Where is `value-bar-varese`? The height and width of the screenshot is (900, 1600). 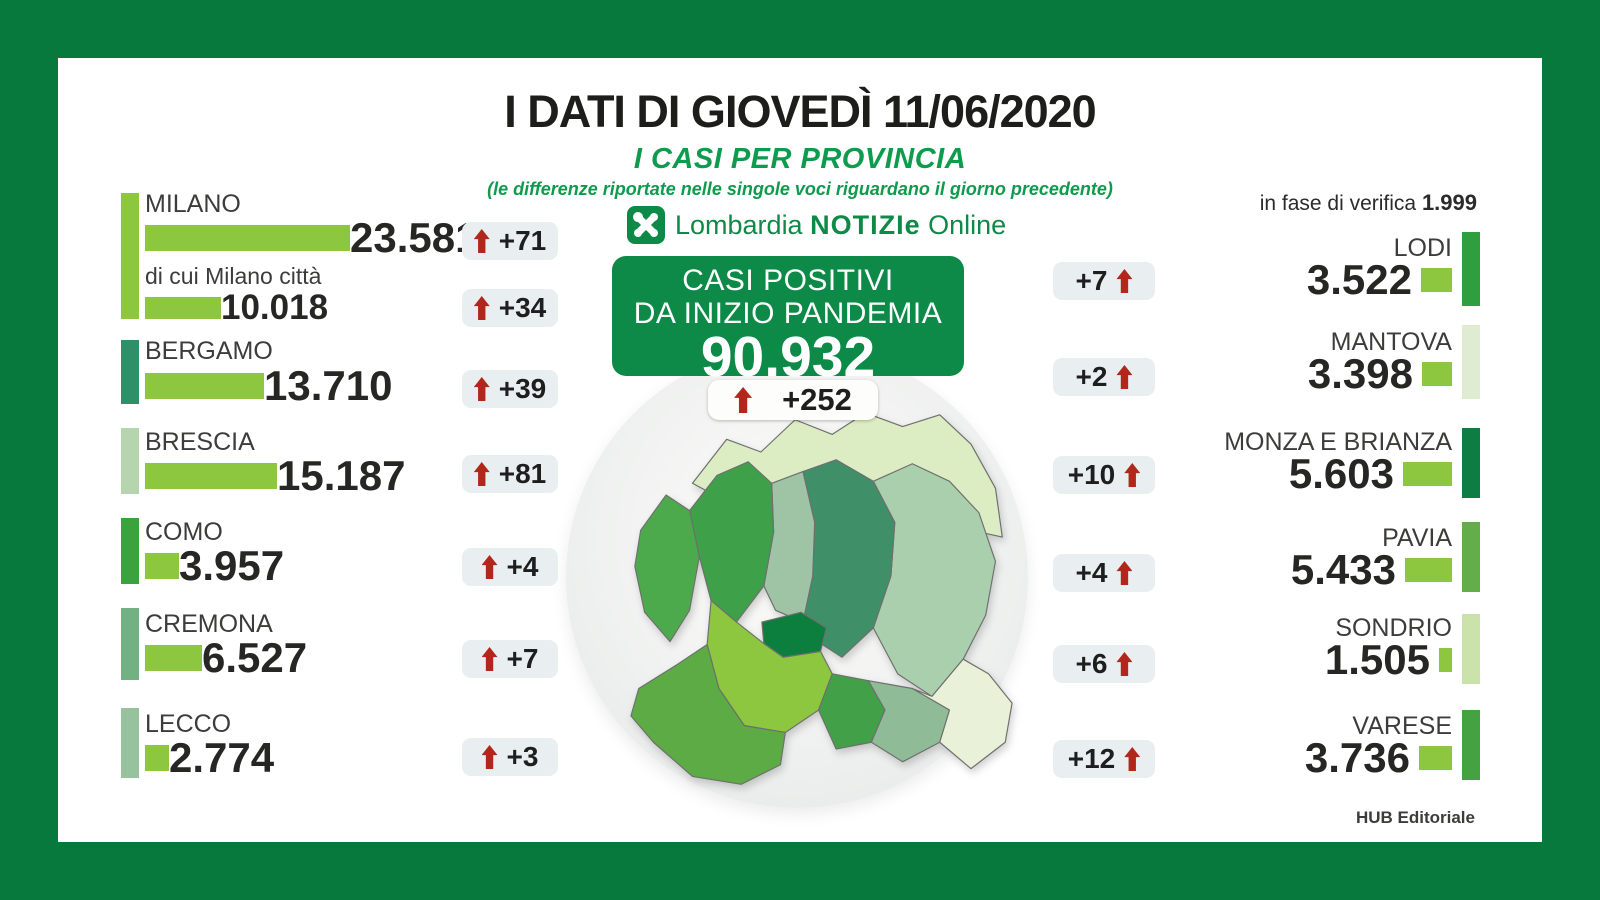 value-bar-varese is located at coordinates (1435, 758).